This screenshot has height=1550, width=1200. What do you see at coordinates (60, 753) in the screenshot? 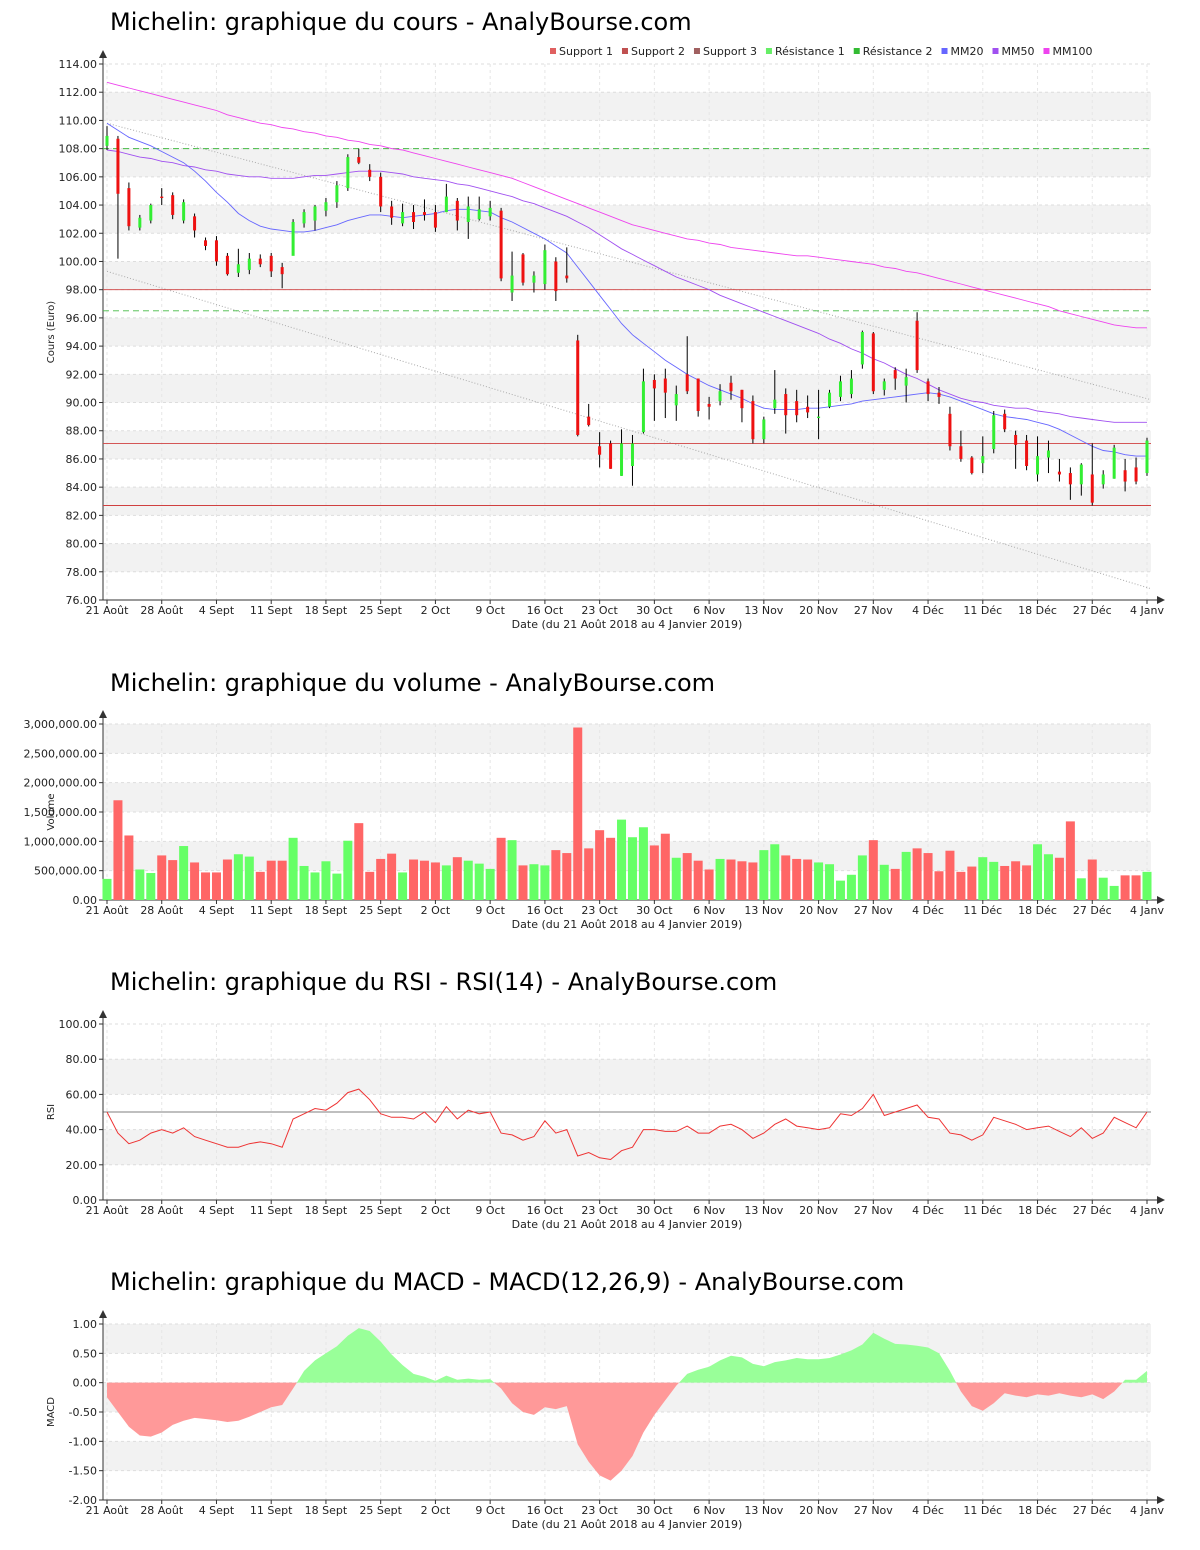
I see `y-tick-label: 2,500,000.00` at bounding box center [60, 753].